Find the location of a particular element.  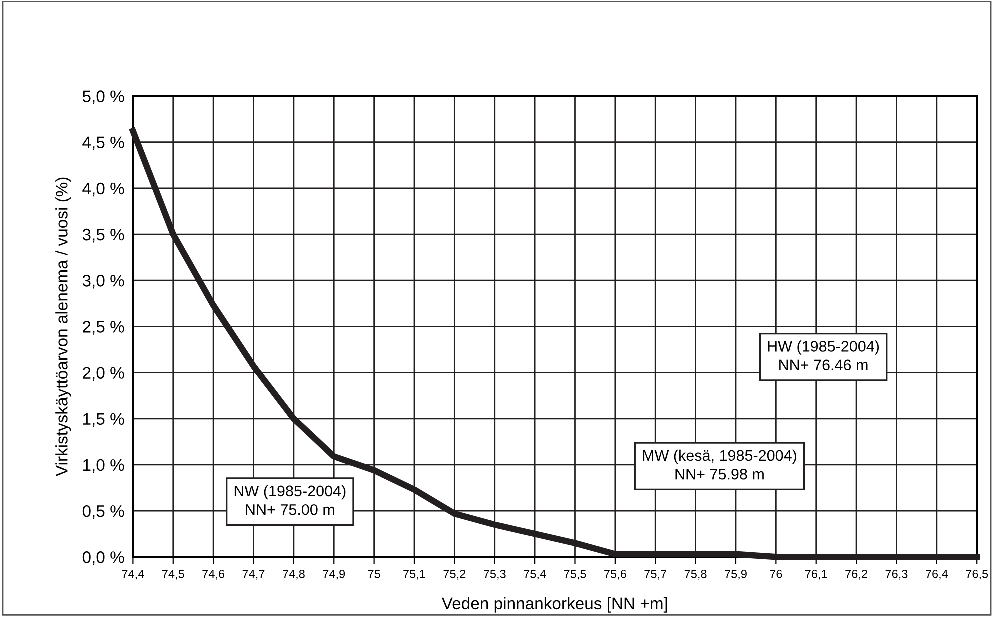

x-tick-label: 74,5 is located at coordinates (173, 575).